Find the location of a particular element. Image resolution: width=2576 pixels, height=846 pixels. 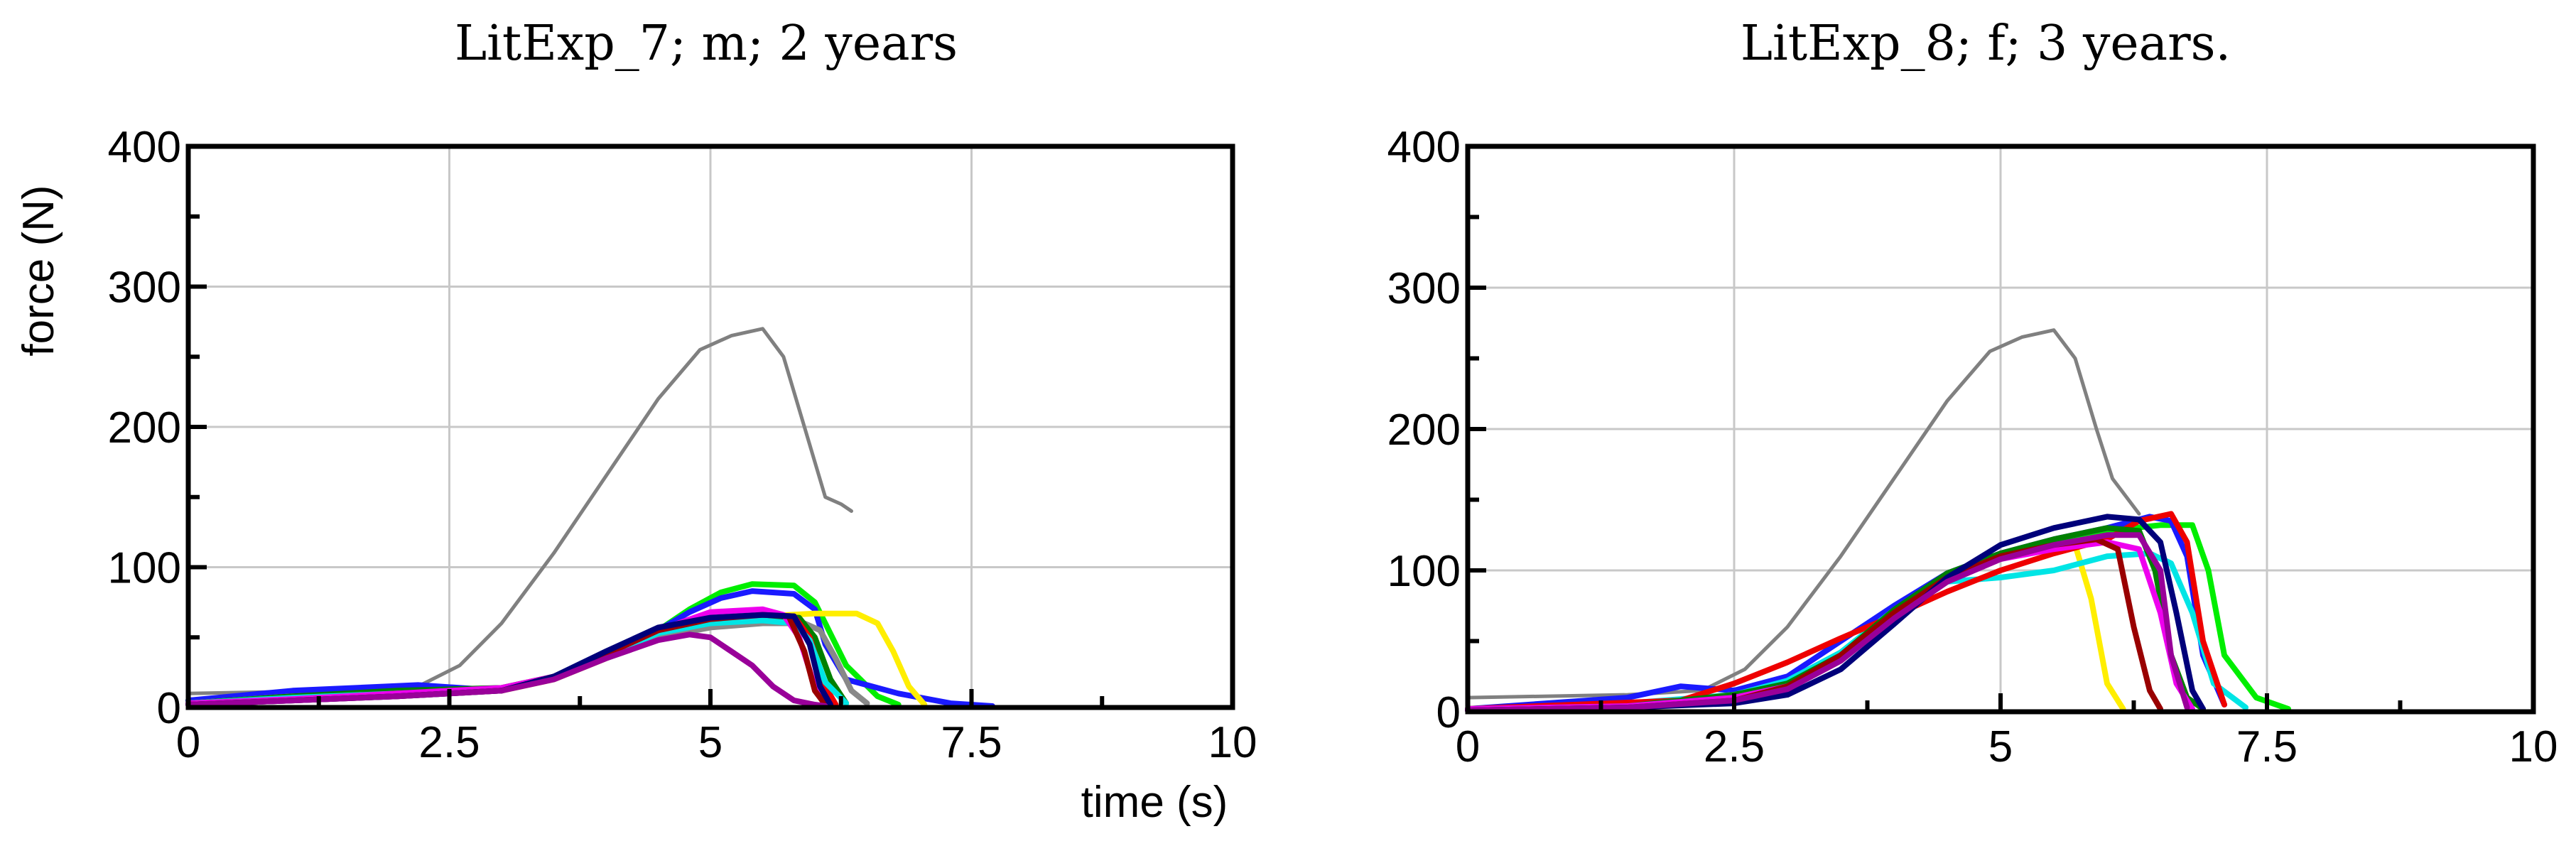

chart-1-x-axis-label: time (s) is located at coordinates (1154, 802).